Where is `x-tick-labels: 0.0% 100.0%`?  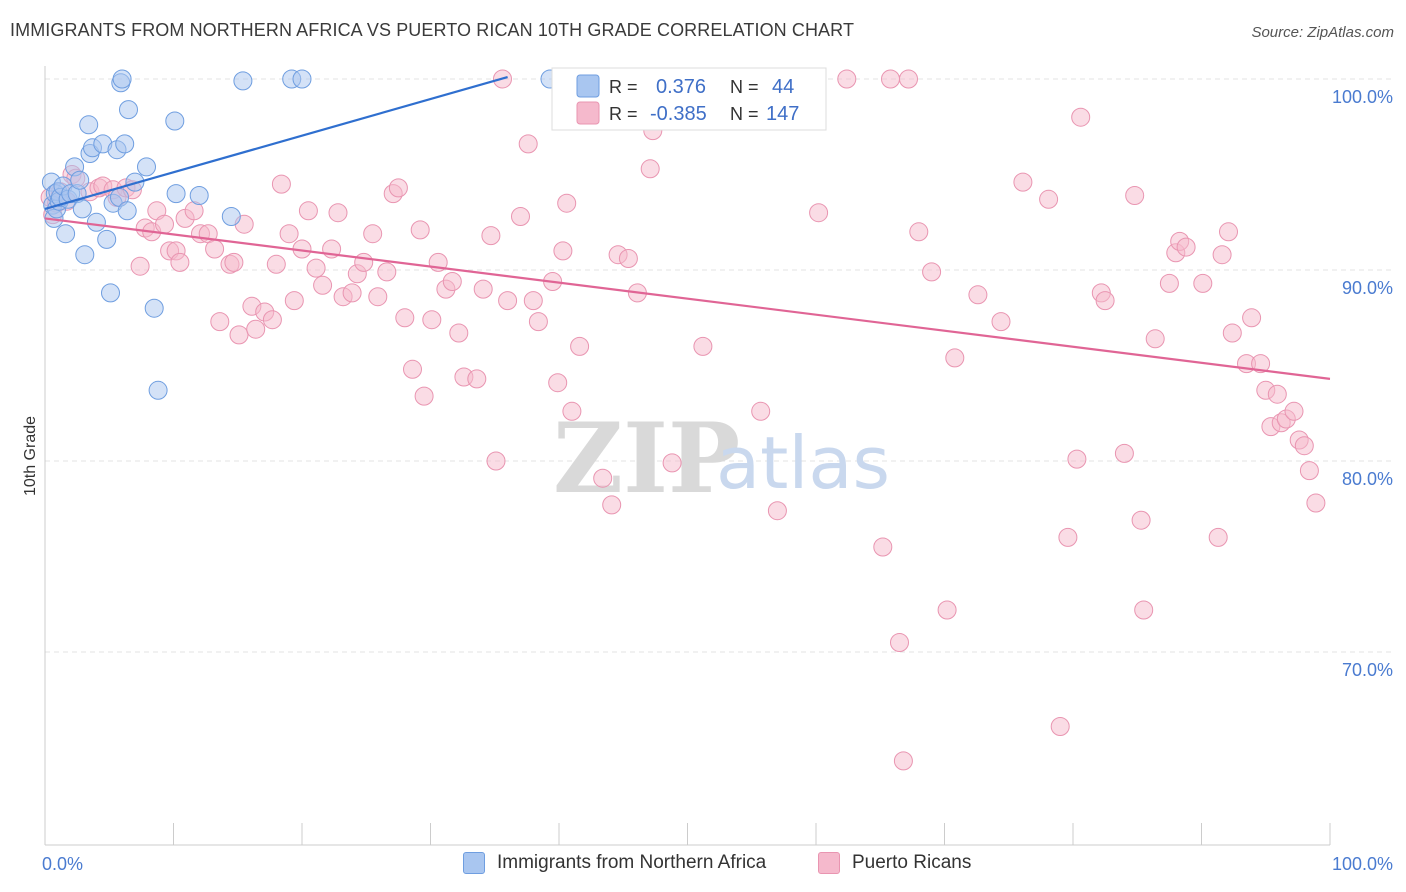 x-tick-labels: 0.0% 100.0% is located at coordinates (717, 864).